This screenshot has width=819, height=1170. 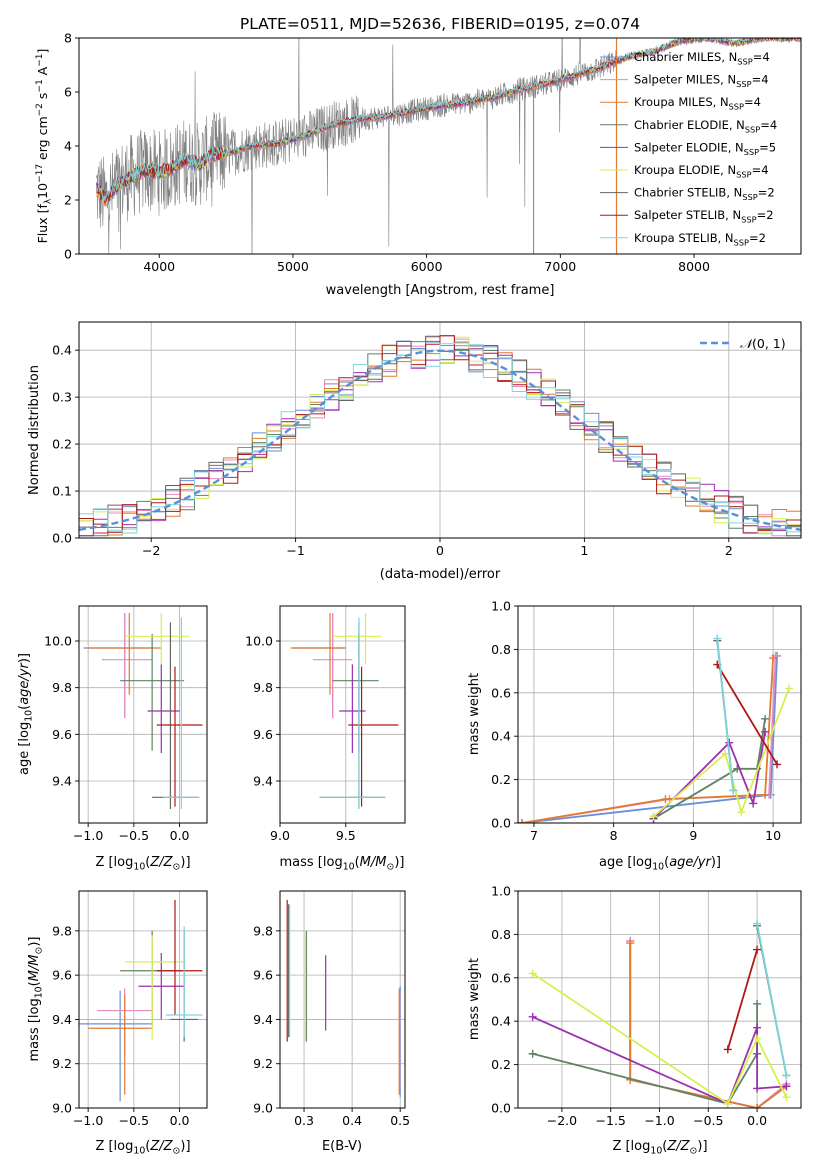 I want to click on x-tick-label: 0, so click(x=440, y=550).